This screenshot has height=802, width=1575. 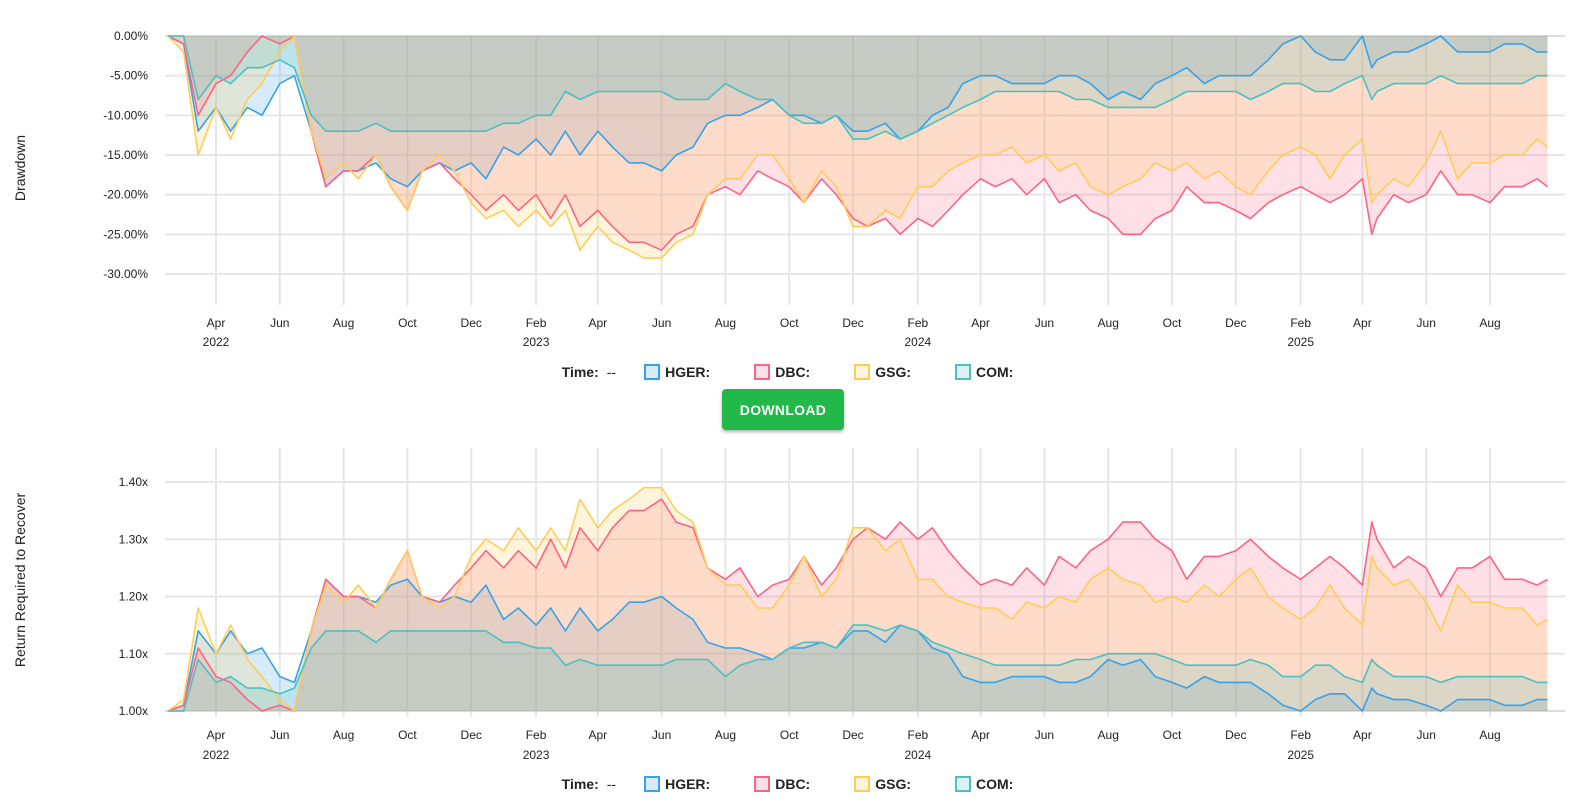 What do you see at coordinates (125, 195) in the screenshot?
I see `y-tick-label: -20.00%` at bounding box center [125, 195].